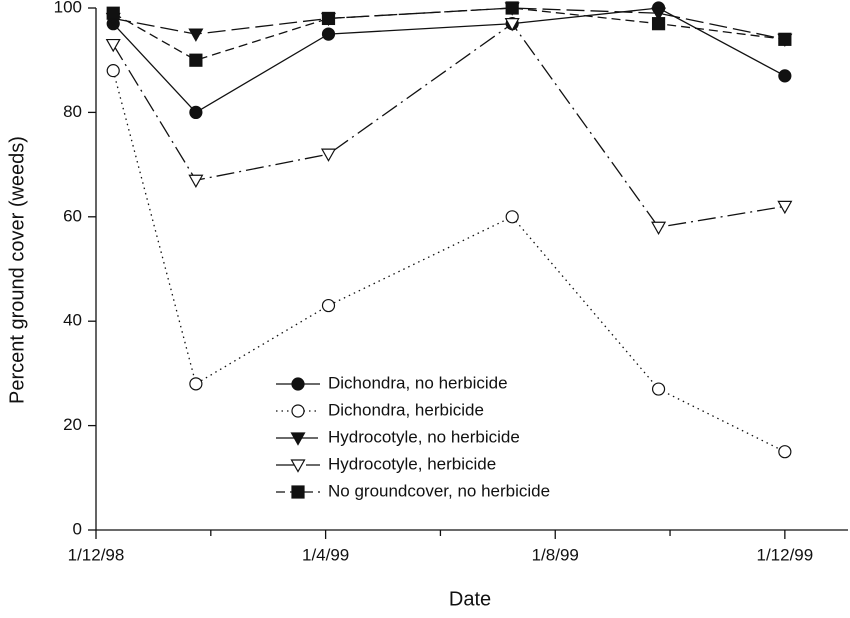 The width and height of the screenshot is (850, 618). I want to click on x-tick-label: 1/12/99, so click(784, 554).